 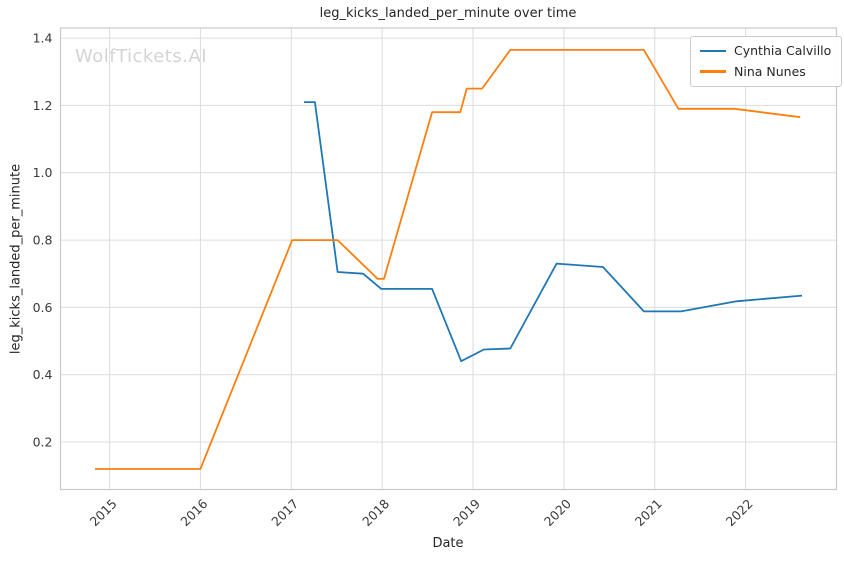 I want to click on legend-item: Nina Nunes, so click(x=765, y=71).